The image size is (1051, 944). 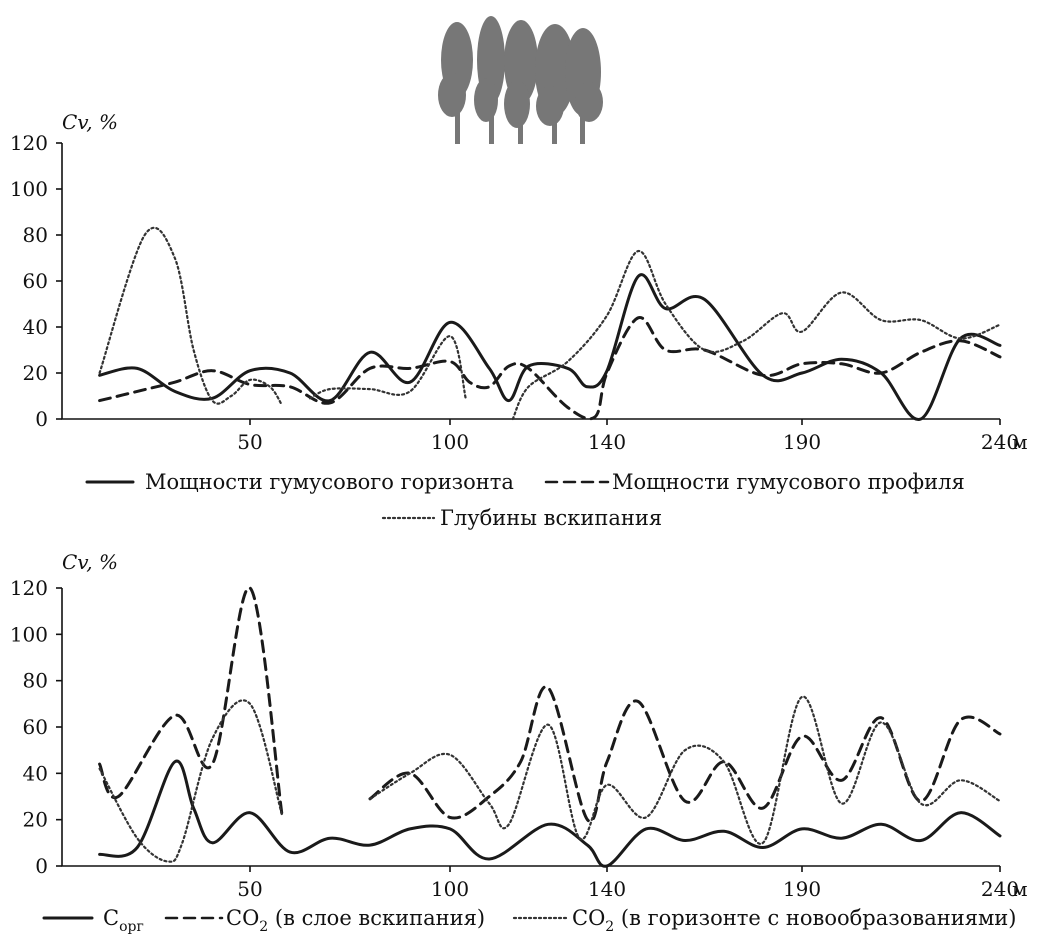 I want to click on chart-1-x-unit: м, so click(x=1020, y=442).